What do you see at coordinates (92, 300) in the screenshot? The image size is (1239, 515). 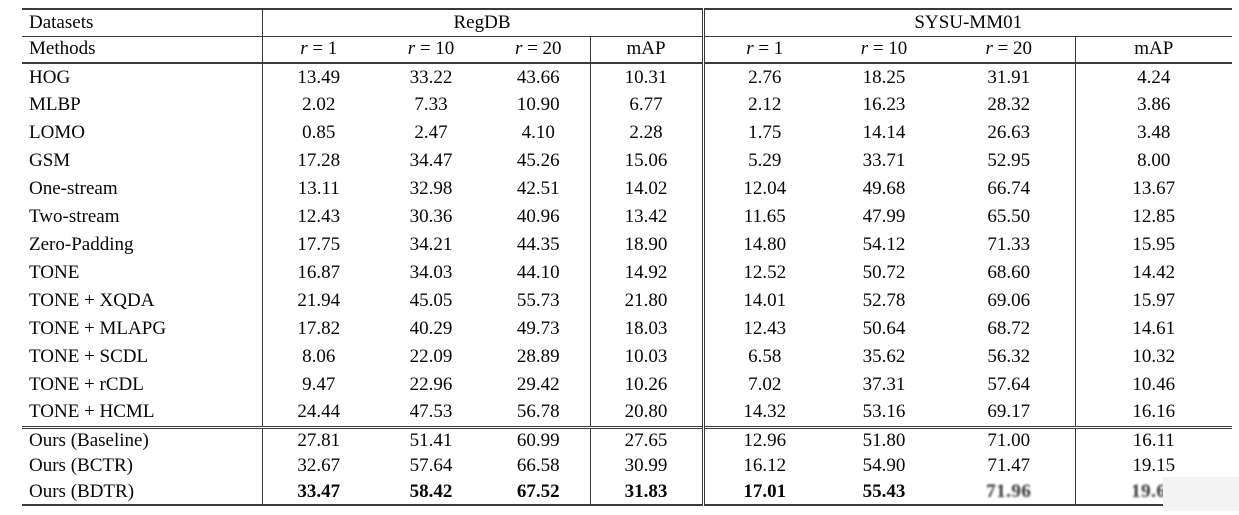 I see `method-cell: TONE + XQDA` at bounding box center [92, 300].